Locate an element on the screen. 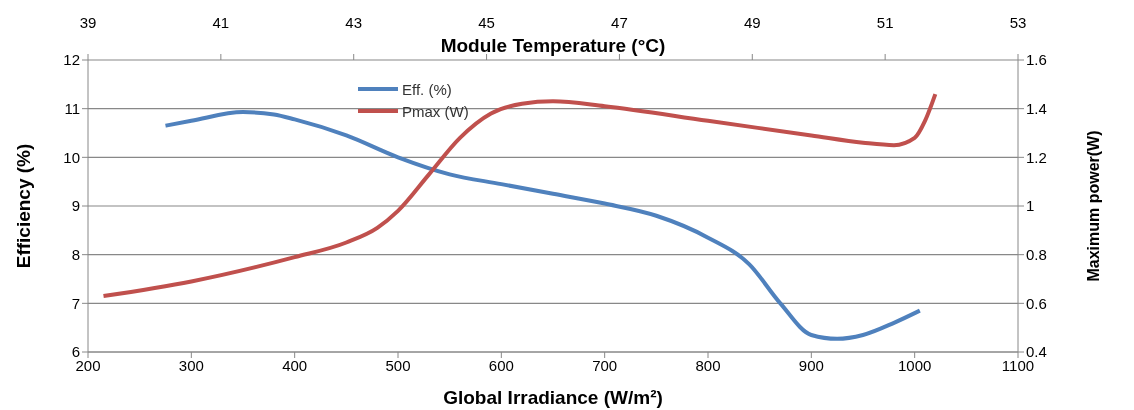 This screenshot has width=1134, height=410. y-axis-title: Efficiency (%) is located at coordinates (23, 206).